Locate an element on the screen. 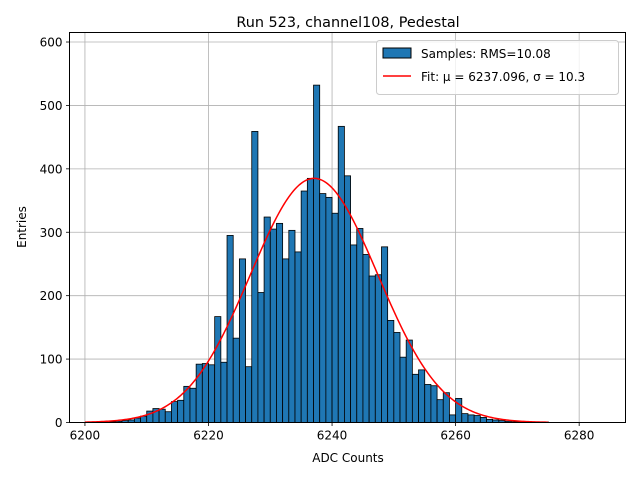 This screenshot has height=480, width=640. x-tick-label: 6220 is located at coordinates (208, 436).